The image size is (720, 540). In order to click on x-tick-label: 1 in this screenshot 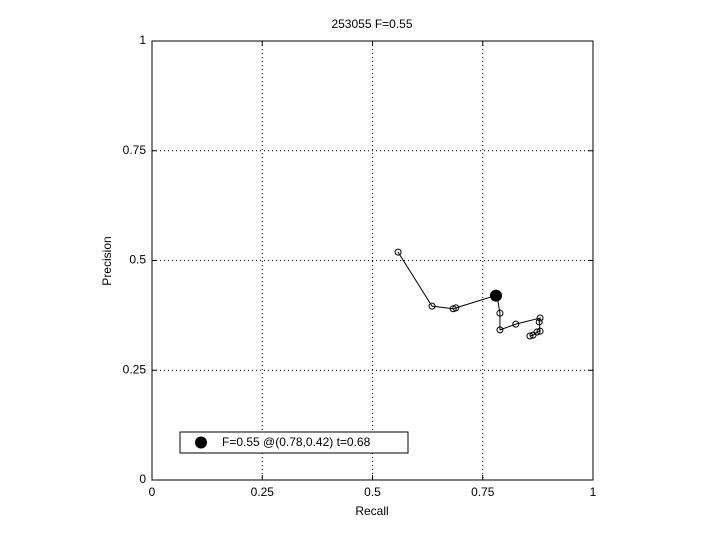, I will do `click(593, 492)`.